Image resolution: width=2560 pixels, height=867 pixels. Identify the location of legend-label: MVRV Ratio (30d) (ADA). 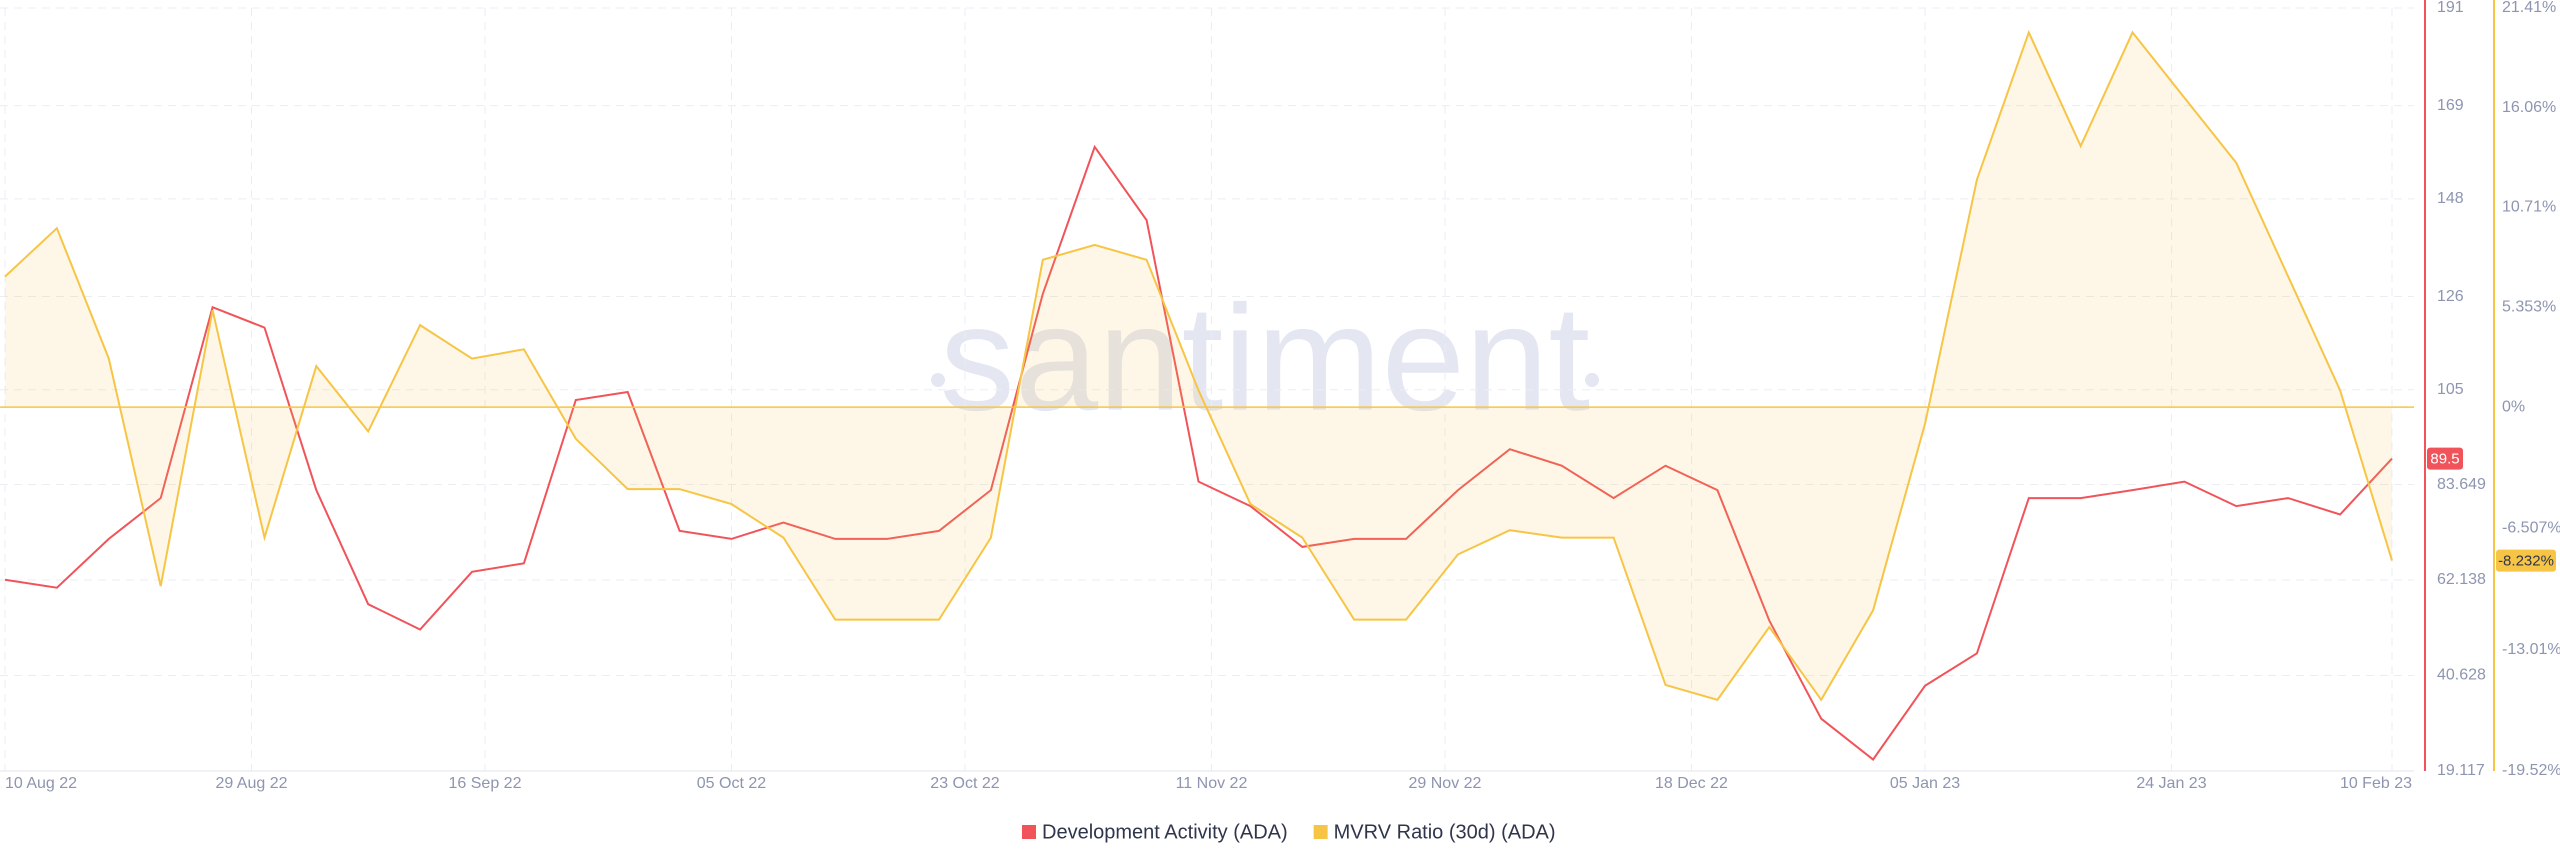
(1445, 832).